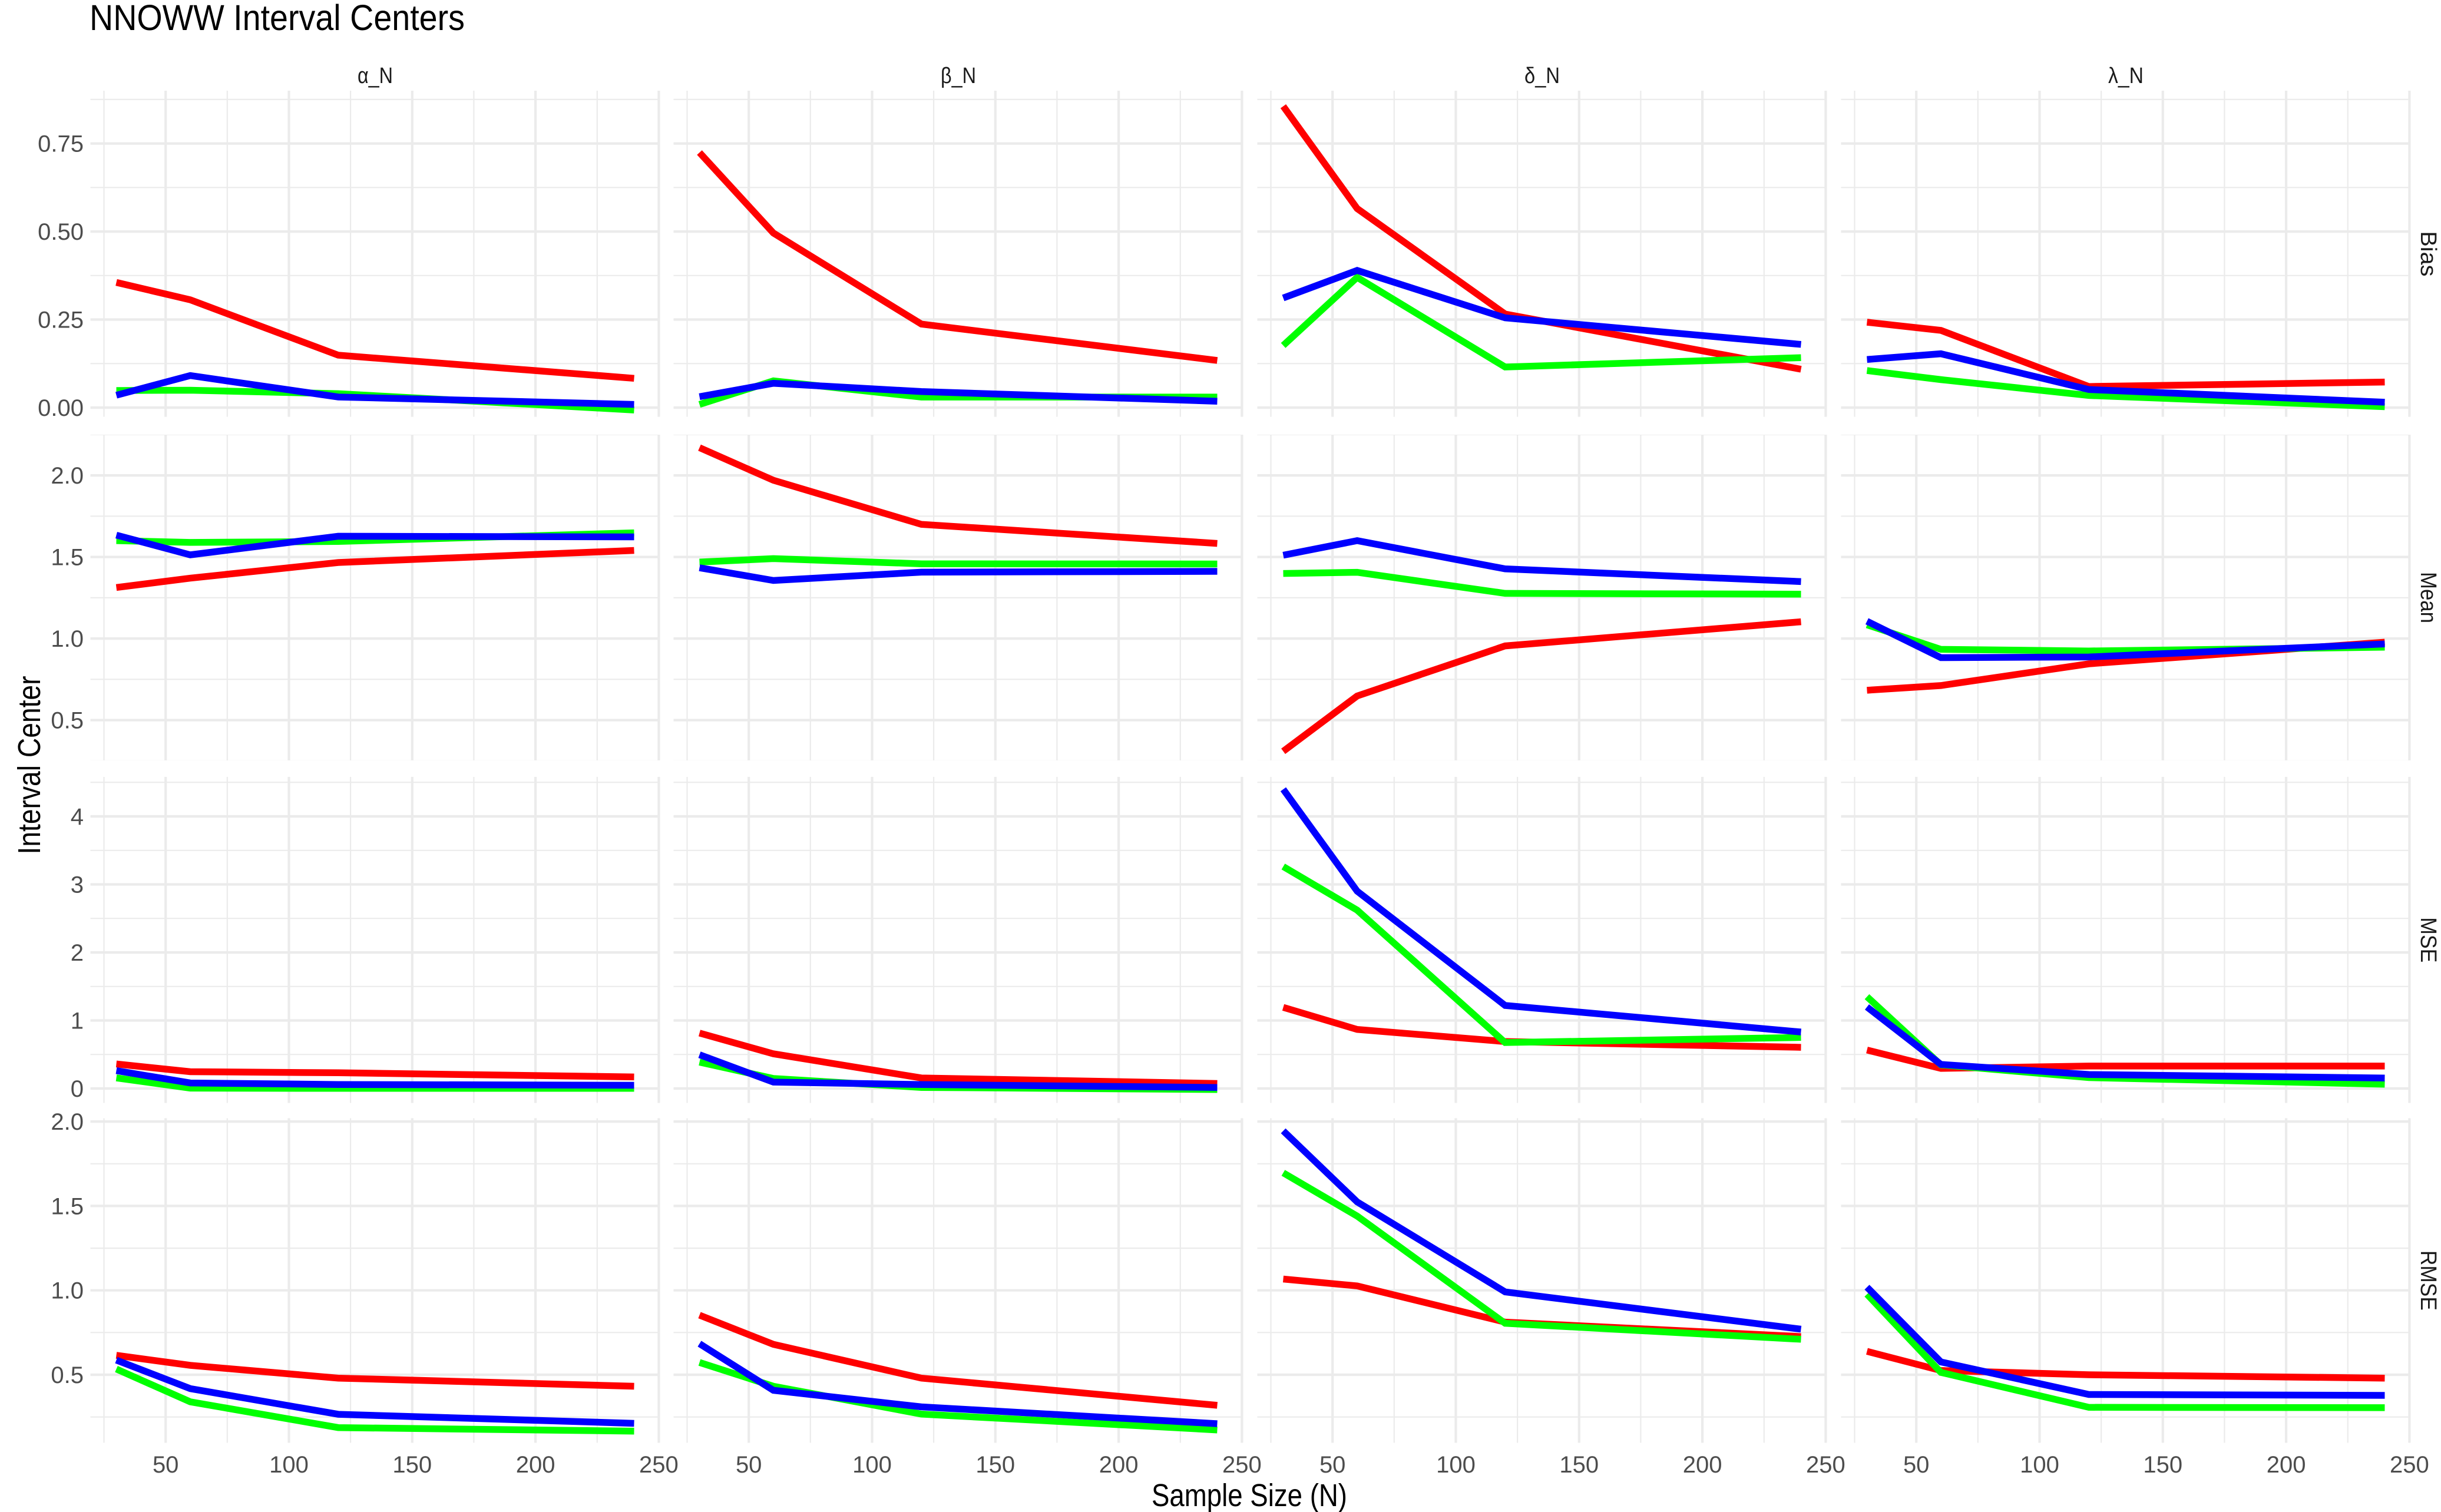 The width and height of the screenshot is (2441, 1512). What do you see at coordinates (1249, 1495) in the screenshot?
I see `svg-text: Sample Size (N)` at bounding box center [1249, 1495].